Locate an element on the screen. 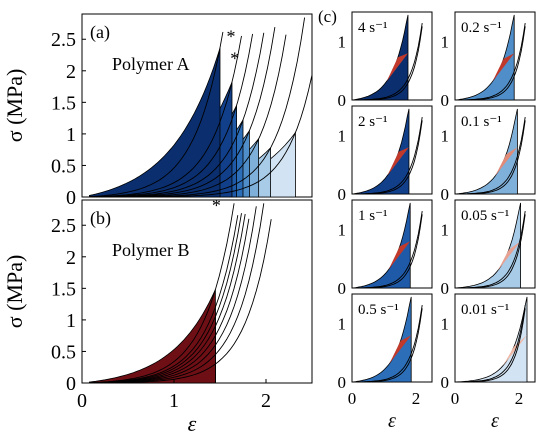  rate-label: 0.2 s⁻¹ is located at coordinates (481, 28).